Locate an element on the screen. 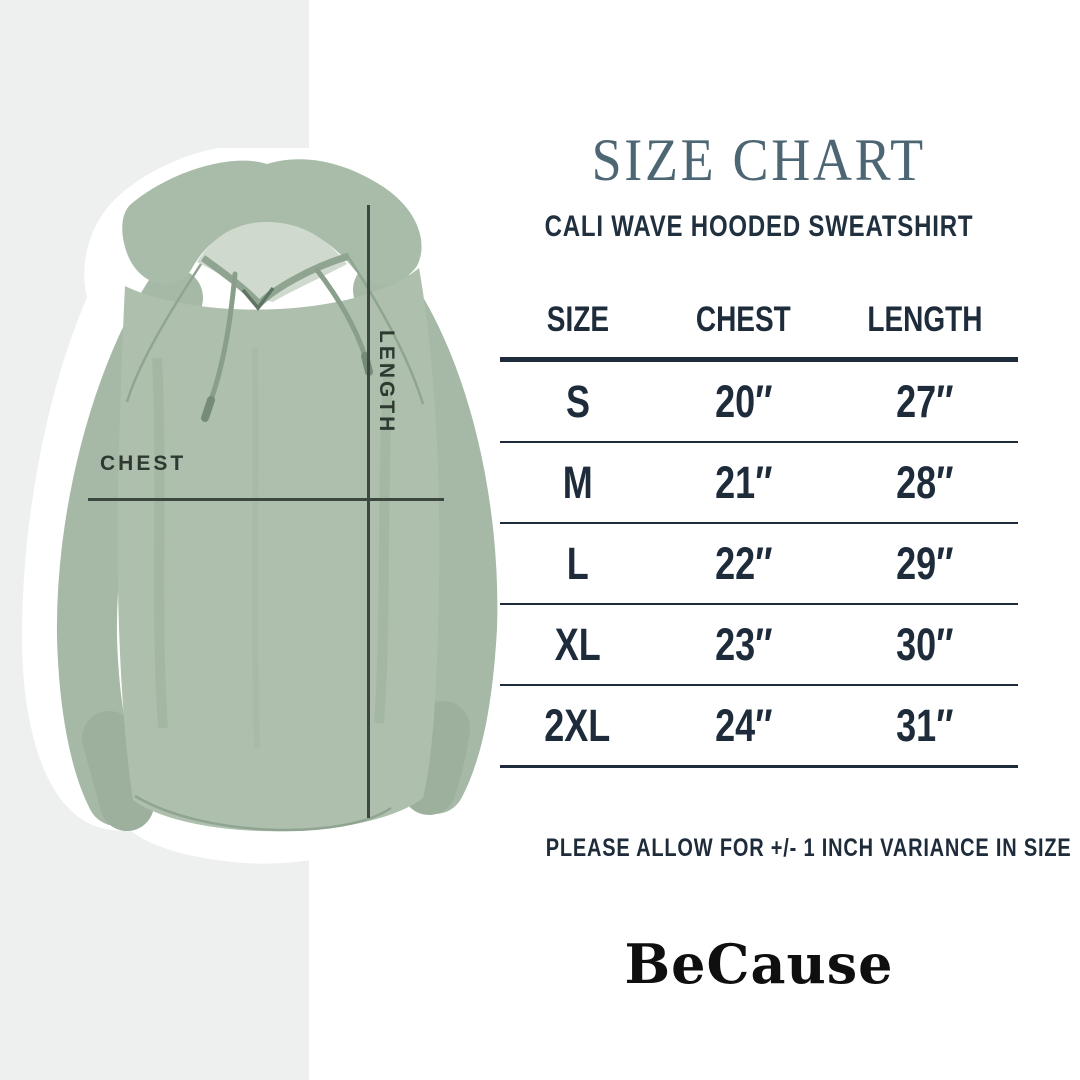  chest-measure-label: CHEST is located at coordinates (143, 463).